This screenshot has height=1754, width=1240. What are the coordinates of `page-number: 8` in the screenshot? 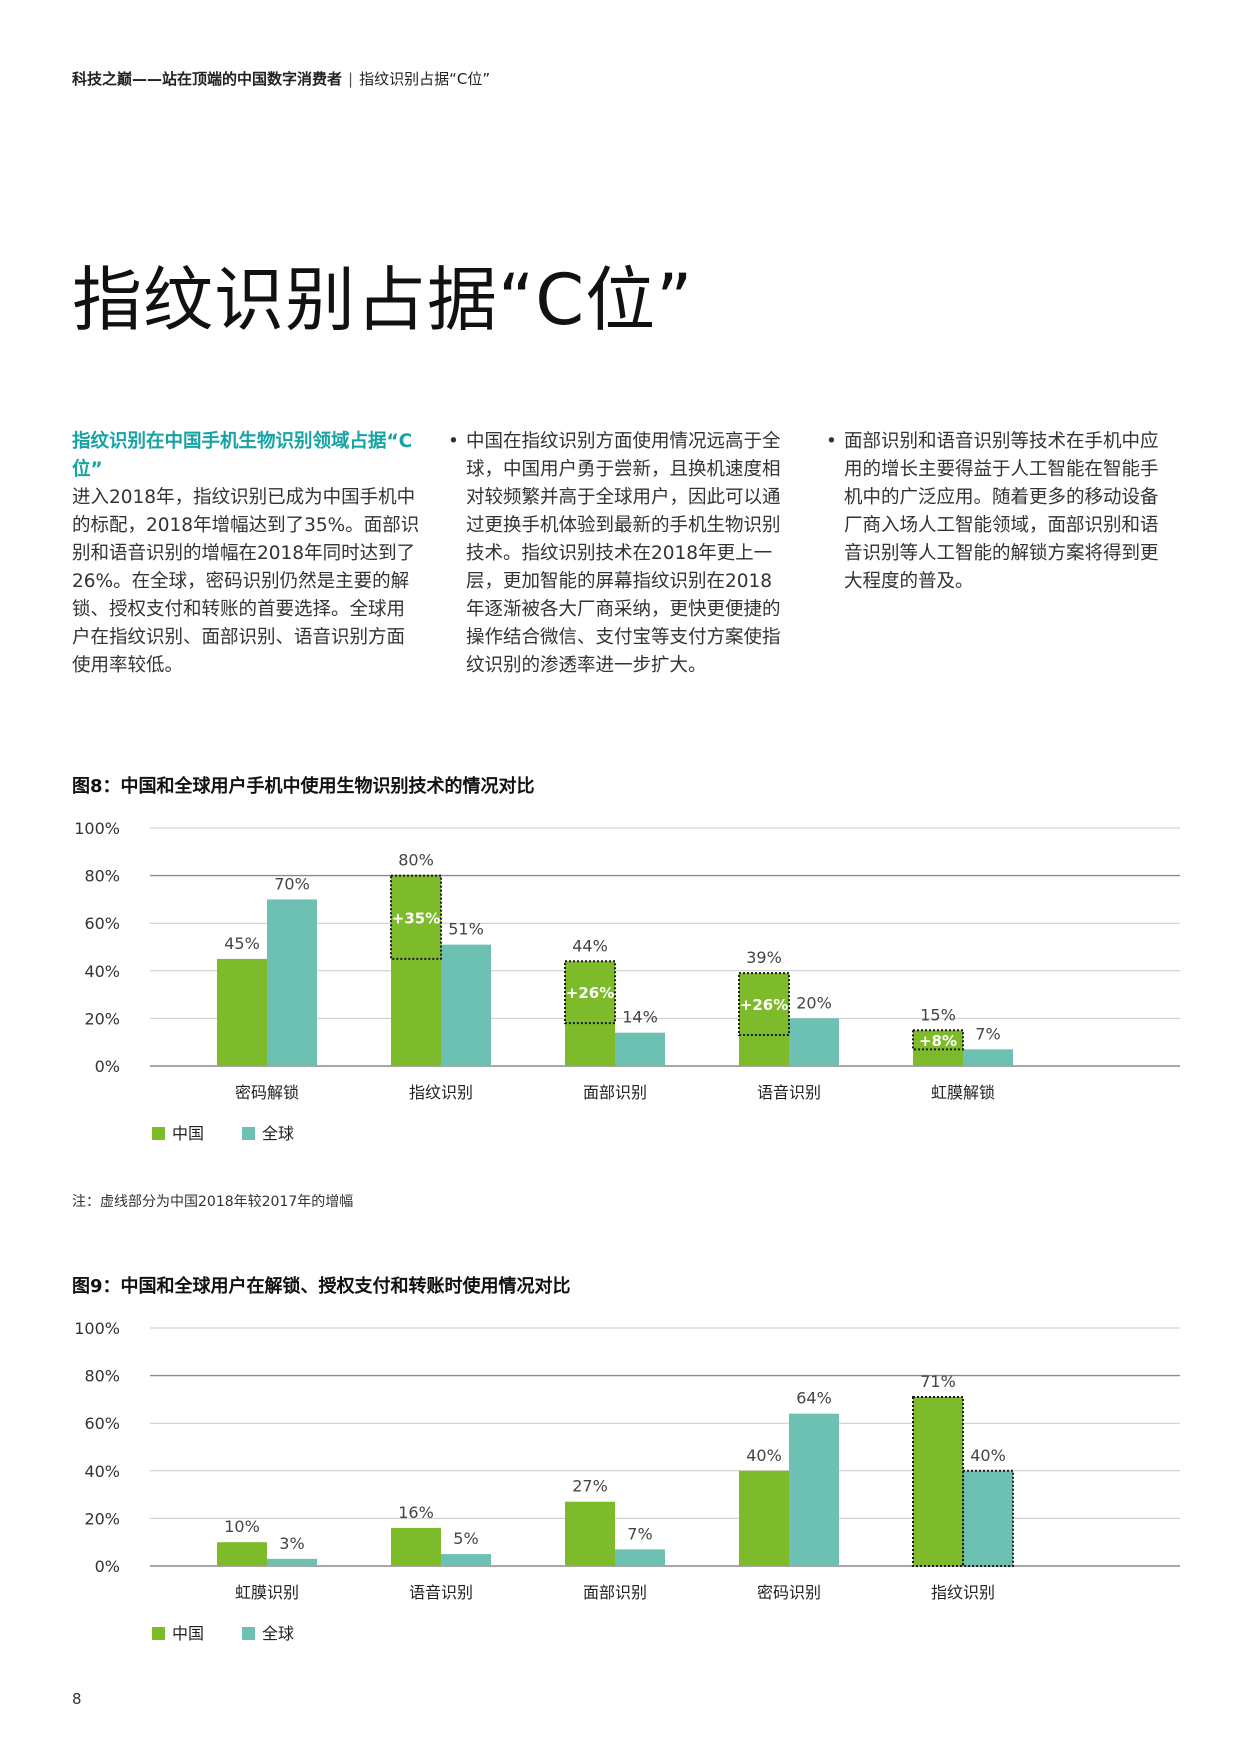 It's located at (77, 1699).